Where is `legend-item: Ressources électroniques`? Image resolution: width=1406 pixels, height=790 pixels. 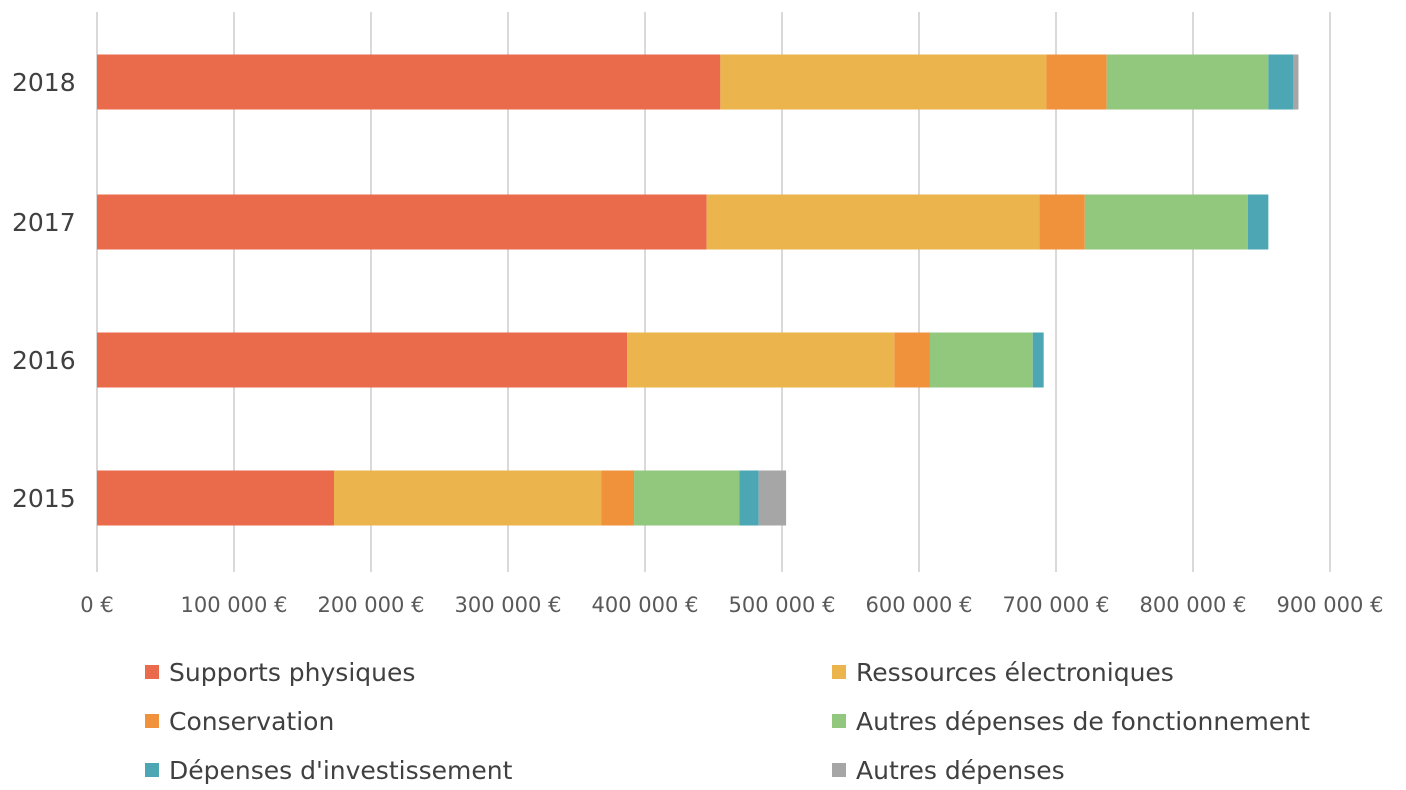 legend-item: Ressources électroniques is located at coordinates (1003, 672).